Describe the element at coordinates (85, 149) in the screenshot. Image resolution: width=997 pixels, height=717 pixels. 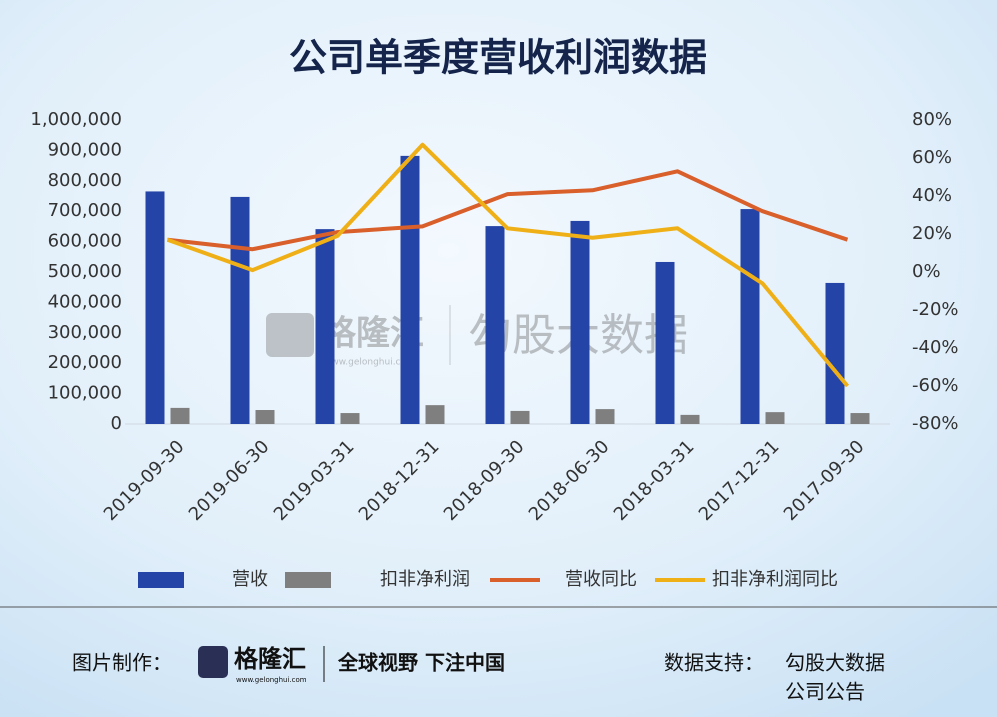
I see `y-tick-label: 900,000` at that location.